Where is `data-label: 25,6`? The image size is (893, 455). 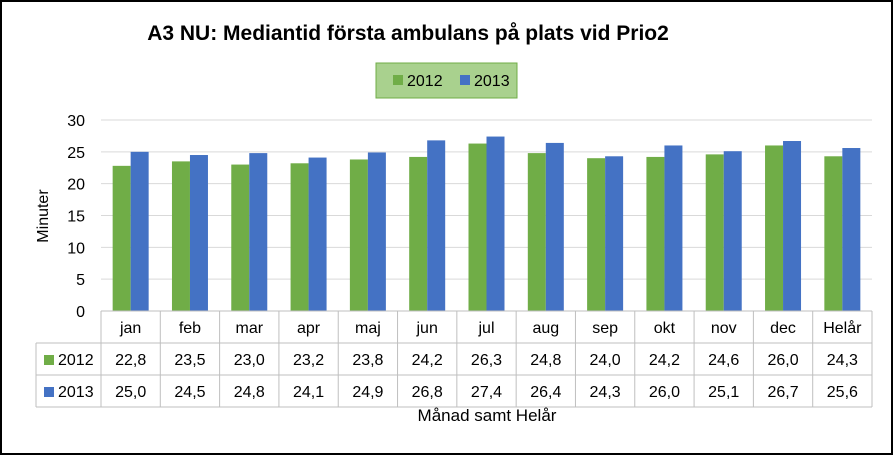 data-label: 25,6 is located at coordinates (842, 392).